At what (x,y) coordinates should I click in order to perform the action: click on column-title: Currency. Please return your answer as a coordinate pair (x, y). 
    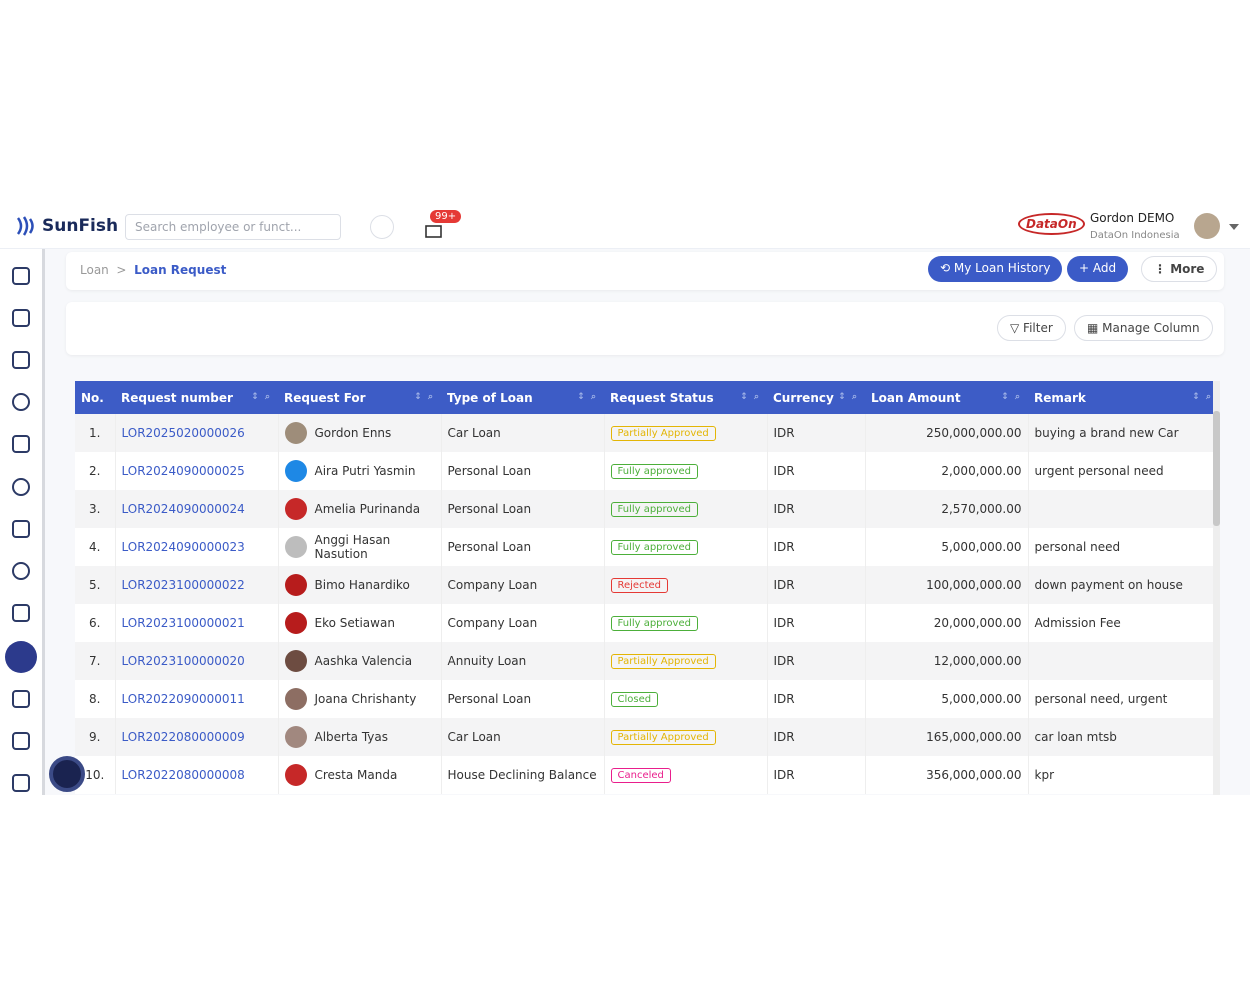
    Looking at the image, I should click on (803, 397).